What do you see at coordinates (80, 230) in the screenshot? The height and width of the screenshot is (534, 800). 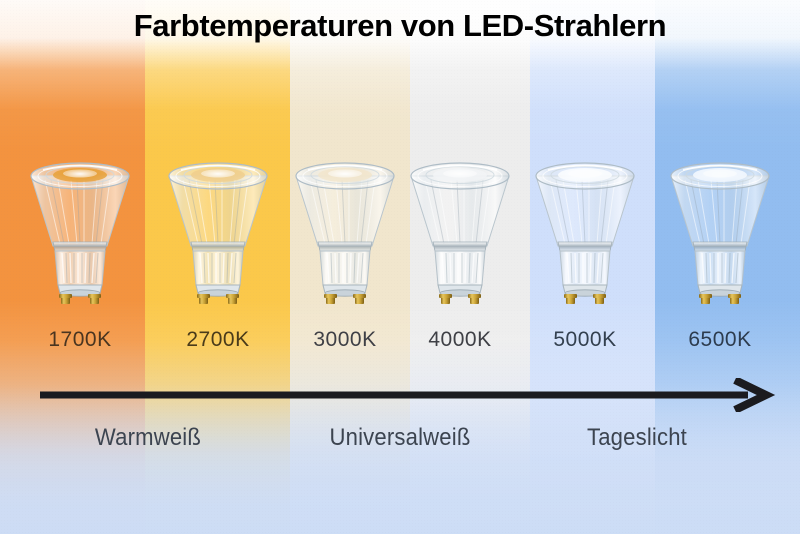 I see `led-spotlight-1700k` at bounding box center [80, 230].